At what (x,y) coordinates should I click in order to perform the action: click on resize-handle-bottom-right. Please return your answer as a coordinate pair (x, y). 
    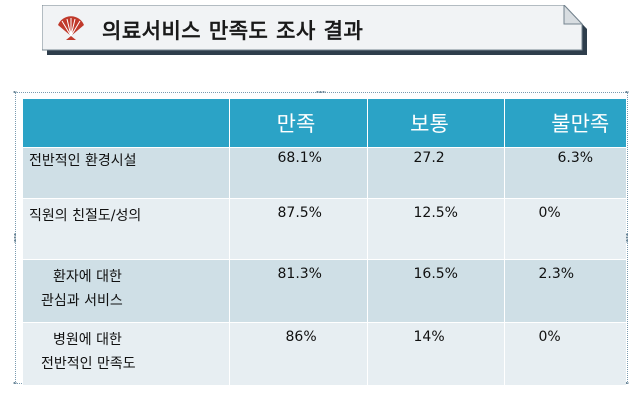
    Looking at the image, I should click on (627, 383).